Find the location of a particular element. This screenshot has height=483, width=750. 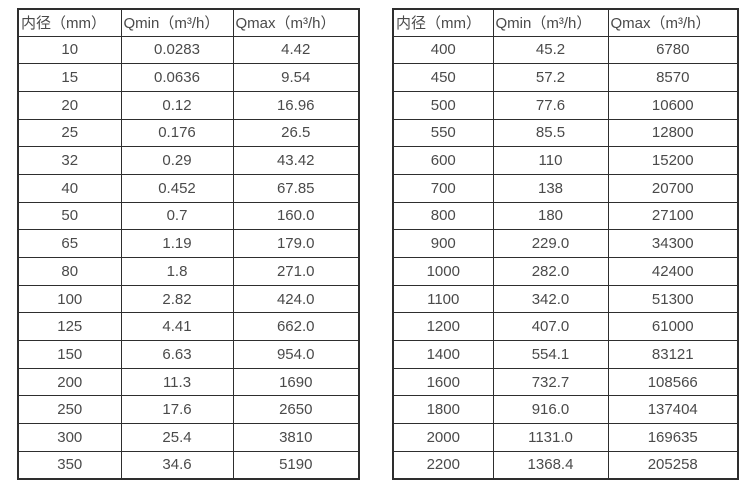

table-cell: 160.0 is located at coordinates (296, 216).